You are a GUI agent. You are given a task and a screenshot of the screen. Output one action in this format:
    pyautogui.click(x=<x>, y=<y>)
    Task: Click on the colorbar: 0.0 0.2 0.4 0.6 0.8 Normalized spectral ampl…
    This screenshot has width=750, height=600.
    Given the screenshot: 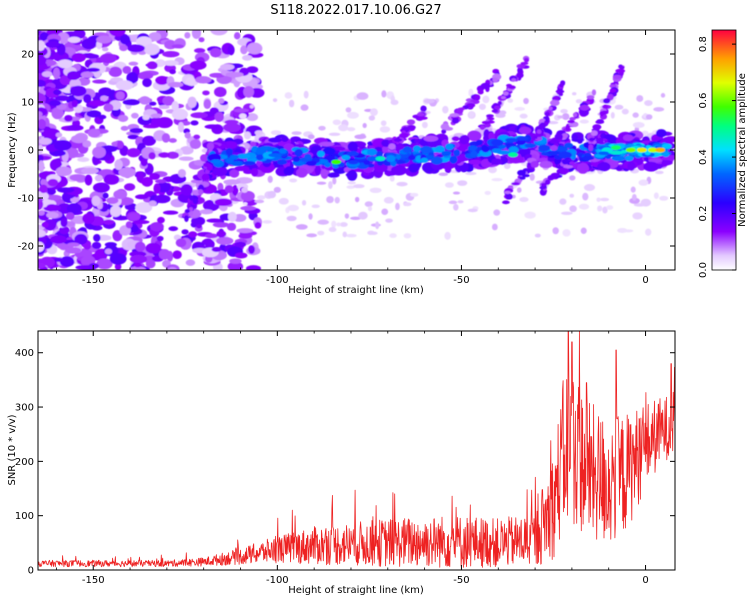 What is the action you would take?
    pyautogui.click(x=723, y=153)
    